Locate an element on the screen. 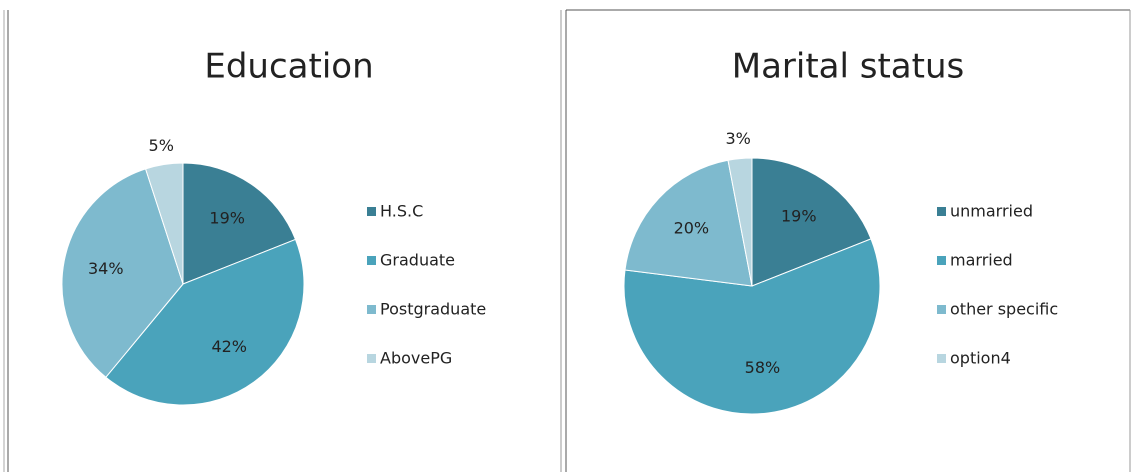 The image size is (1134, 472). legend-label: Graduate is located at coordinates (417, 260).